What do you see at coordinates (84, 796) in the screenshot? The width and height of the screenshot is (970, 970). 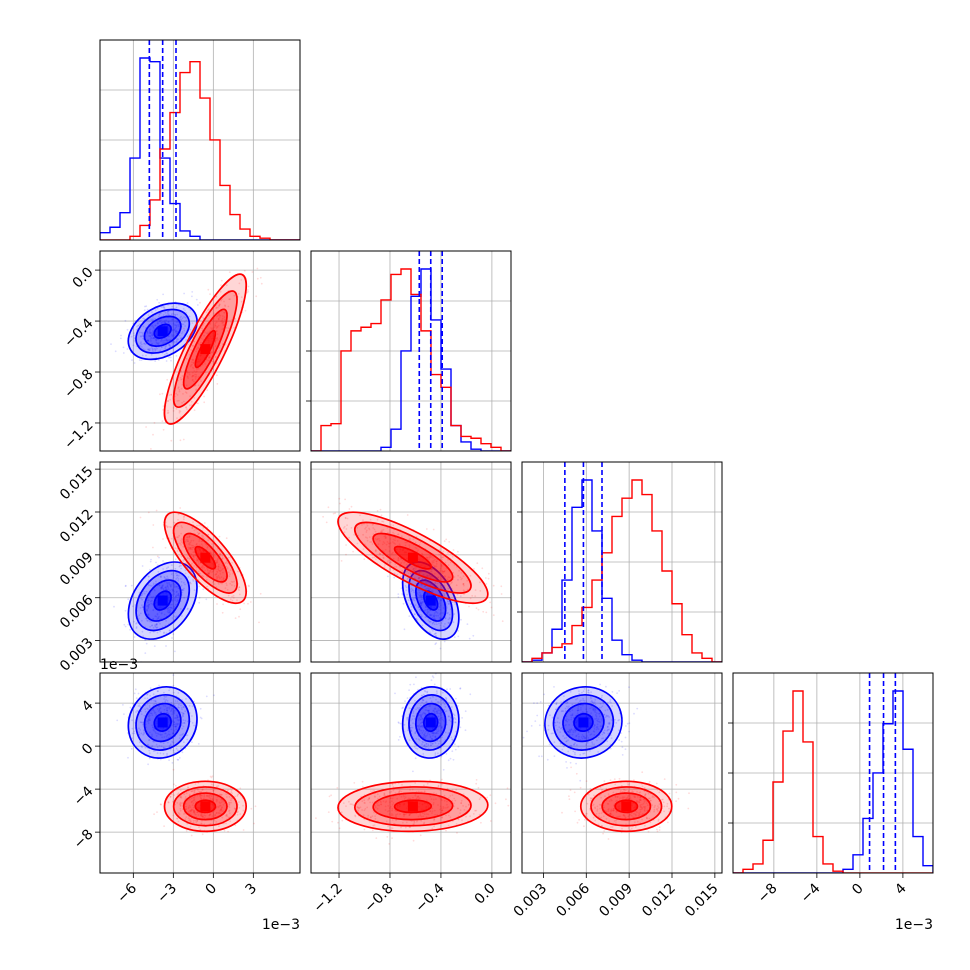 I see `y-tick-label: −4` at bounding box center [84, 796].